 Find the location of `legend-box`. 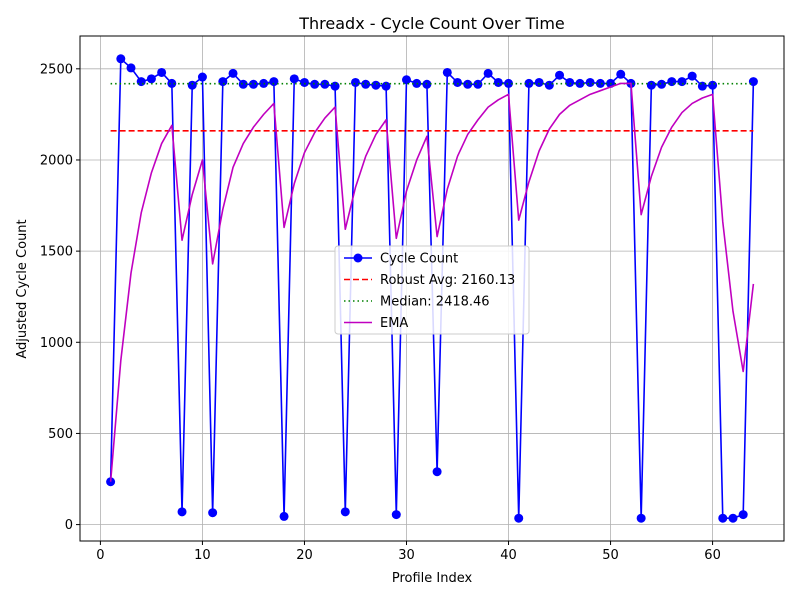

legend-box is located at coordinates (432, 290).